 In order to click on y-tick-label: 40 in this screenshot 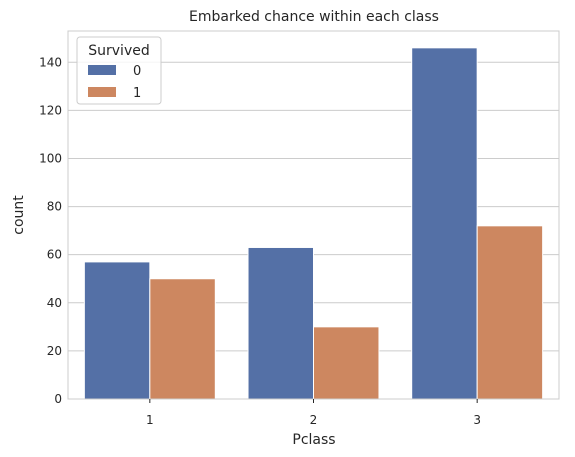, I will do `click(54, 303)`.